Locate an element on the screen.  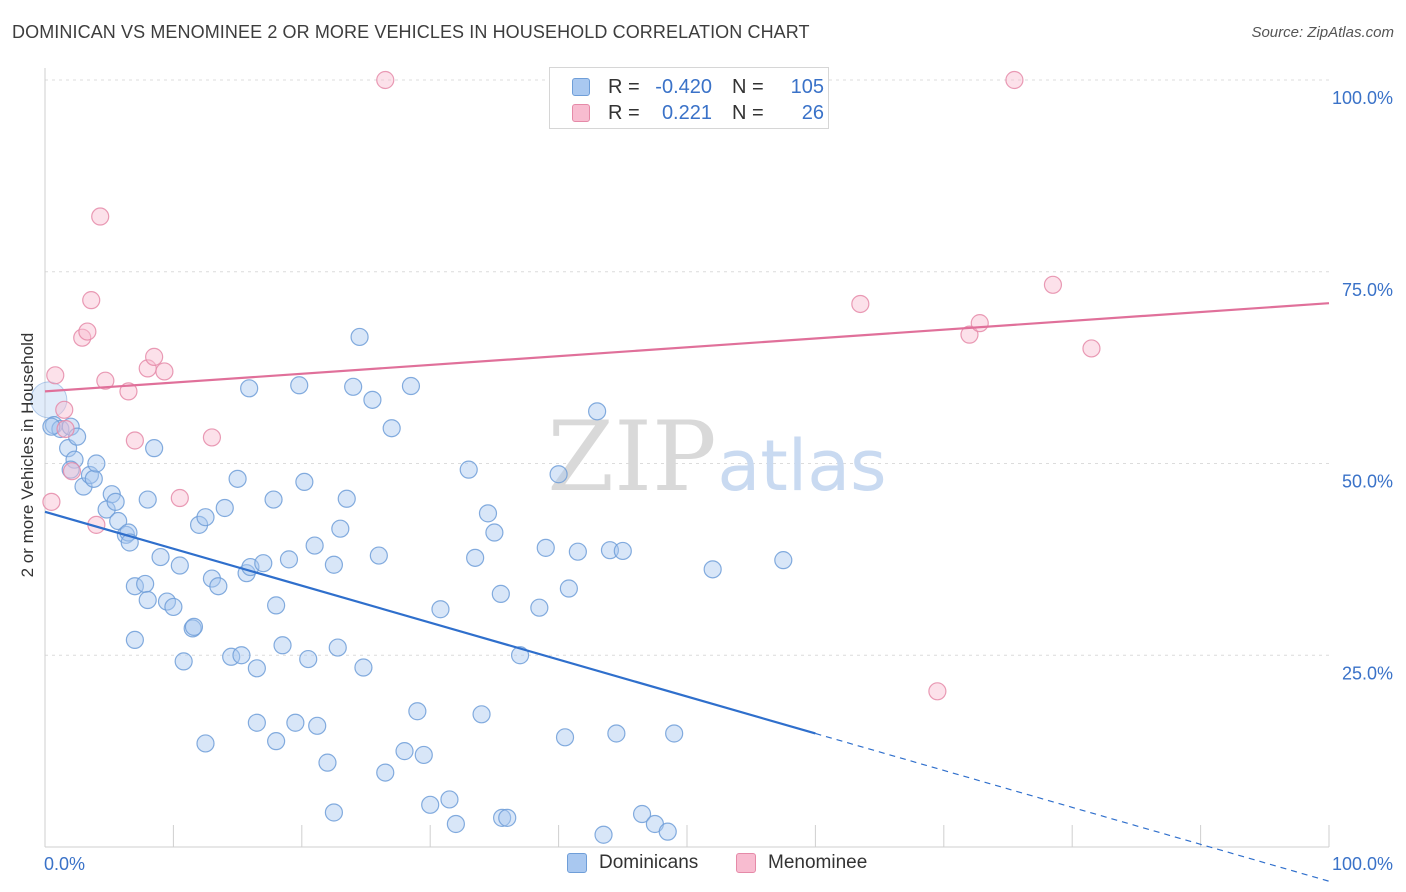
series-swatch-dominicans is located at coordinates (577, 863).